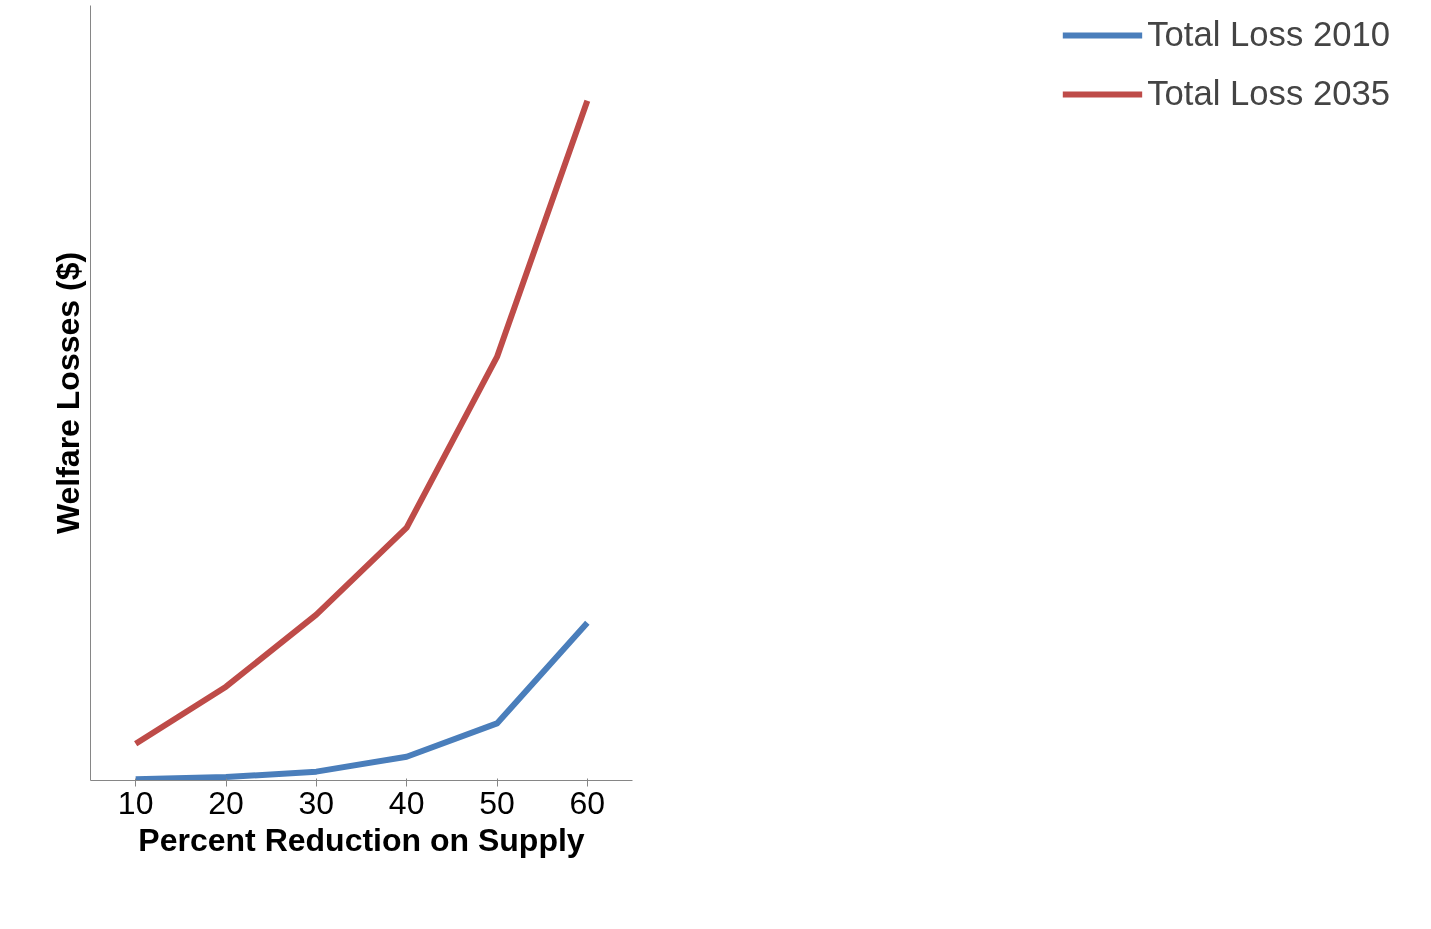  What do you see at coordinates (1268, 34) in the screenshot?
I see `legend-label: Total Loss 2010` at bounding box center [1268, 34].